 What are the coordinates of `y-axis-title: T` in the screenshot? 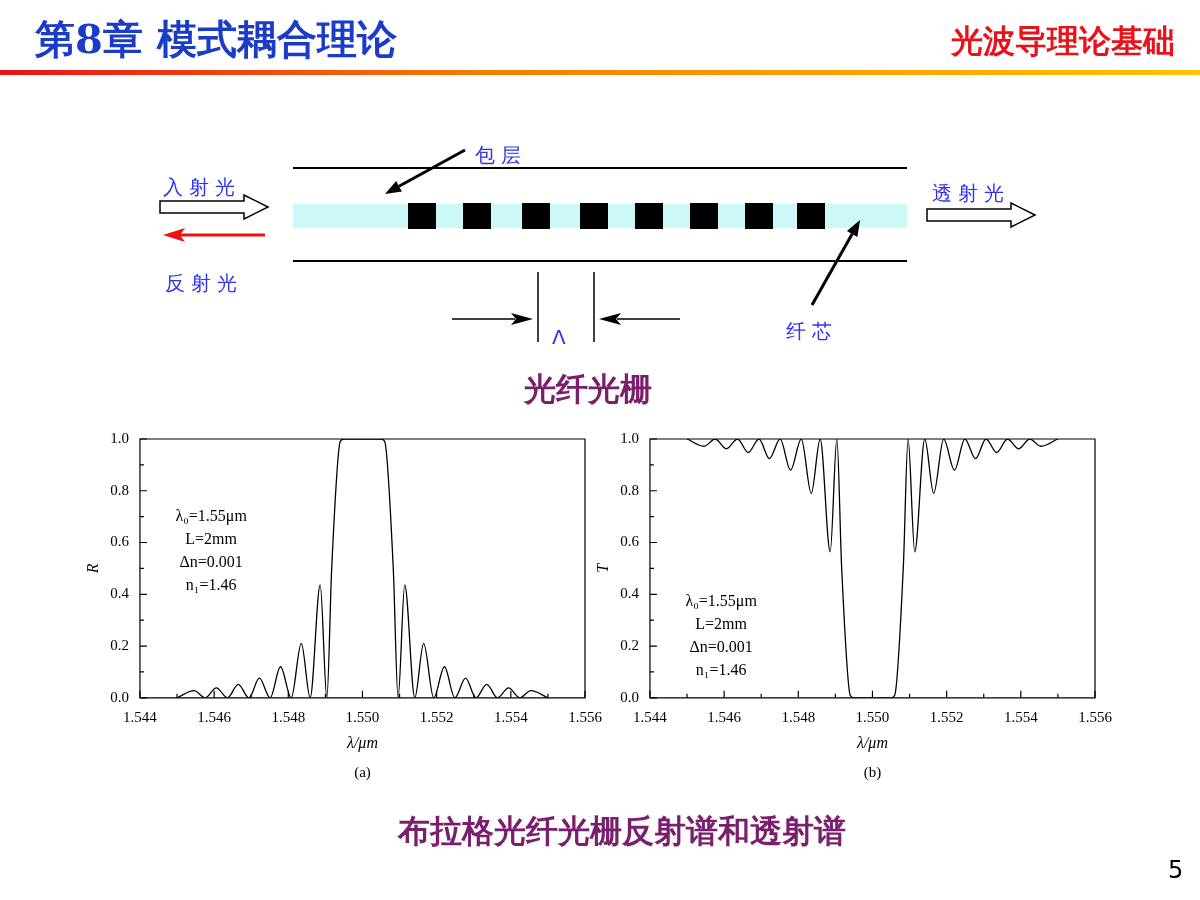 It's located at (602, 567).